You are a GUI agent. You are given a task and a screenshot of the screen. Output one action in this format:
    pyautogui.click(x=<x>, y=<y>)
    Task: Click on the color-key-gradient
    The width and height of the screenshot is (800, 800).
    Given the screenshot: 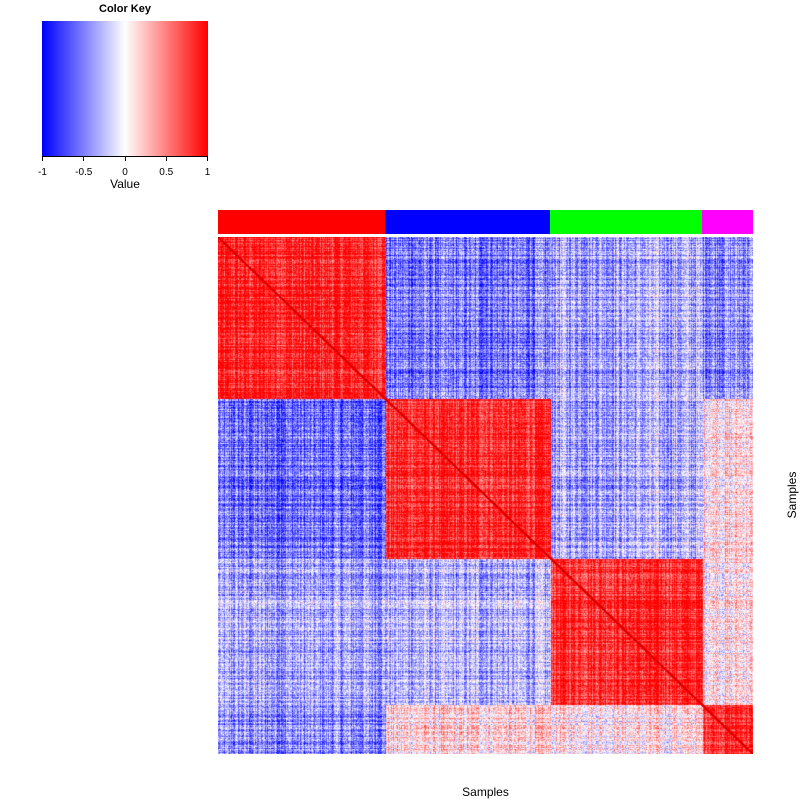 What is the action you would take?
    pyautogui.click(x=125, y=88)
    